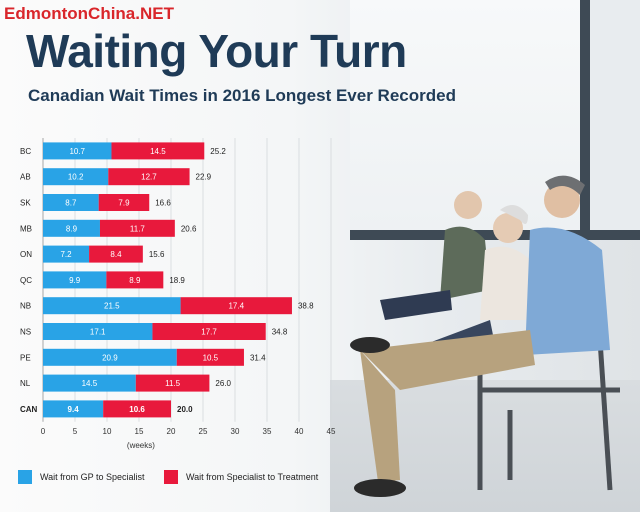  Describe the element at coordinates (267, 431) in the screenshot. I see `x-tick-label: 35` at that location.